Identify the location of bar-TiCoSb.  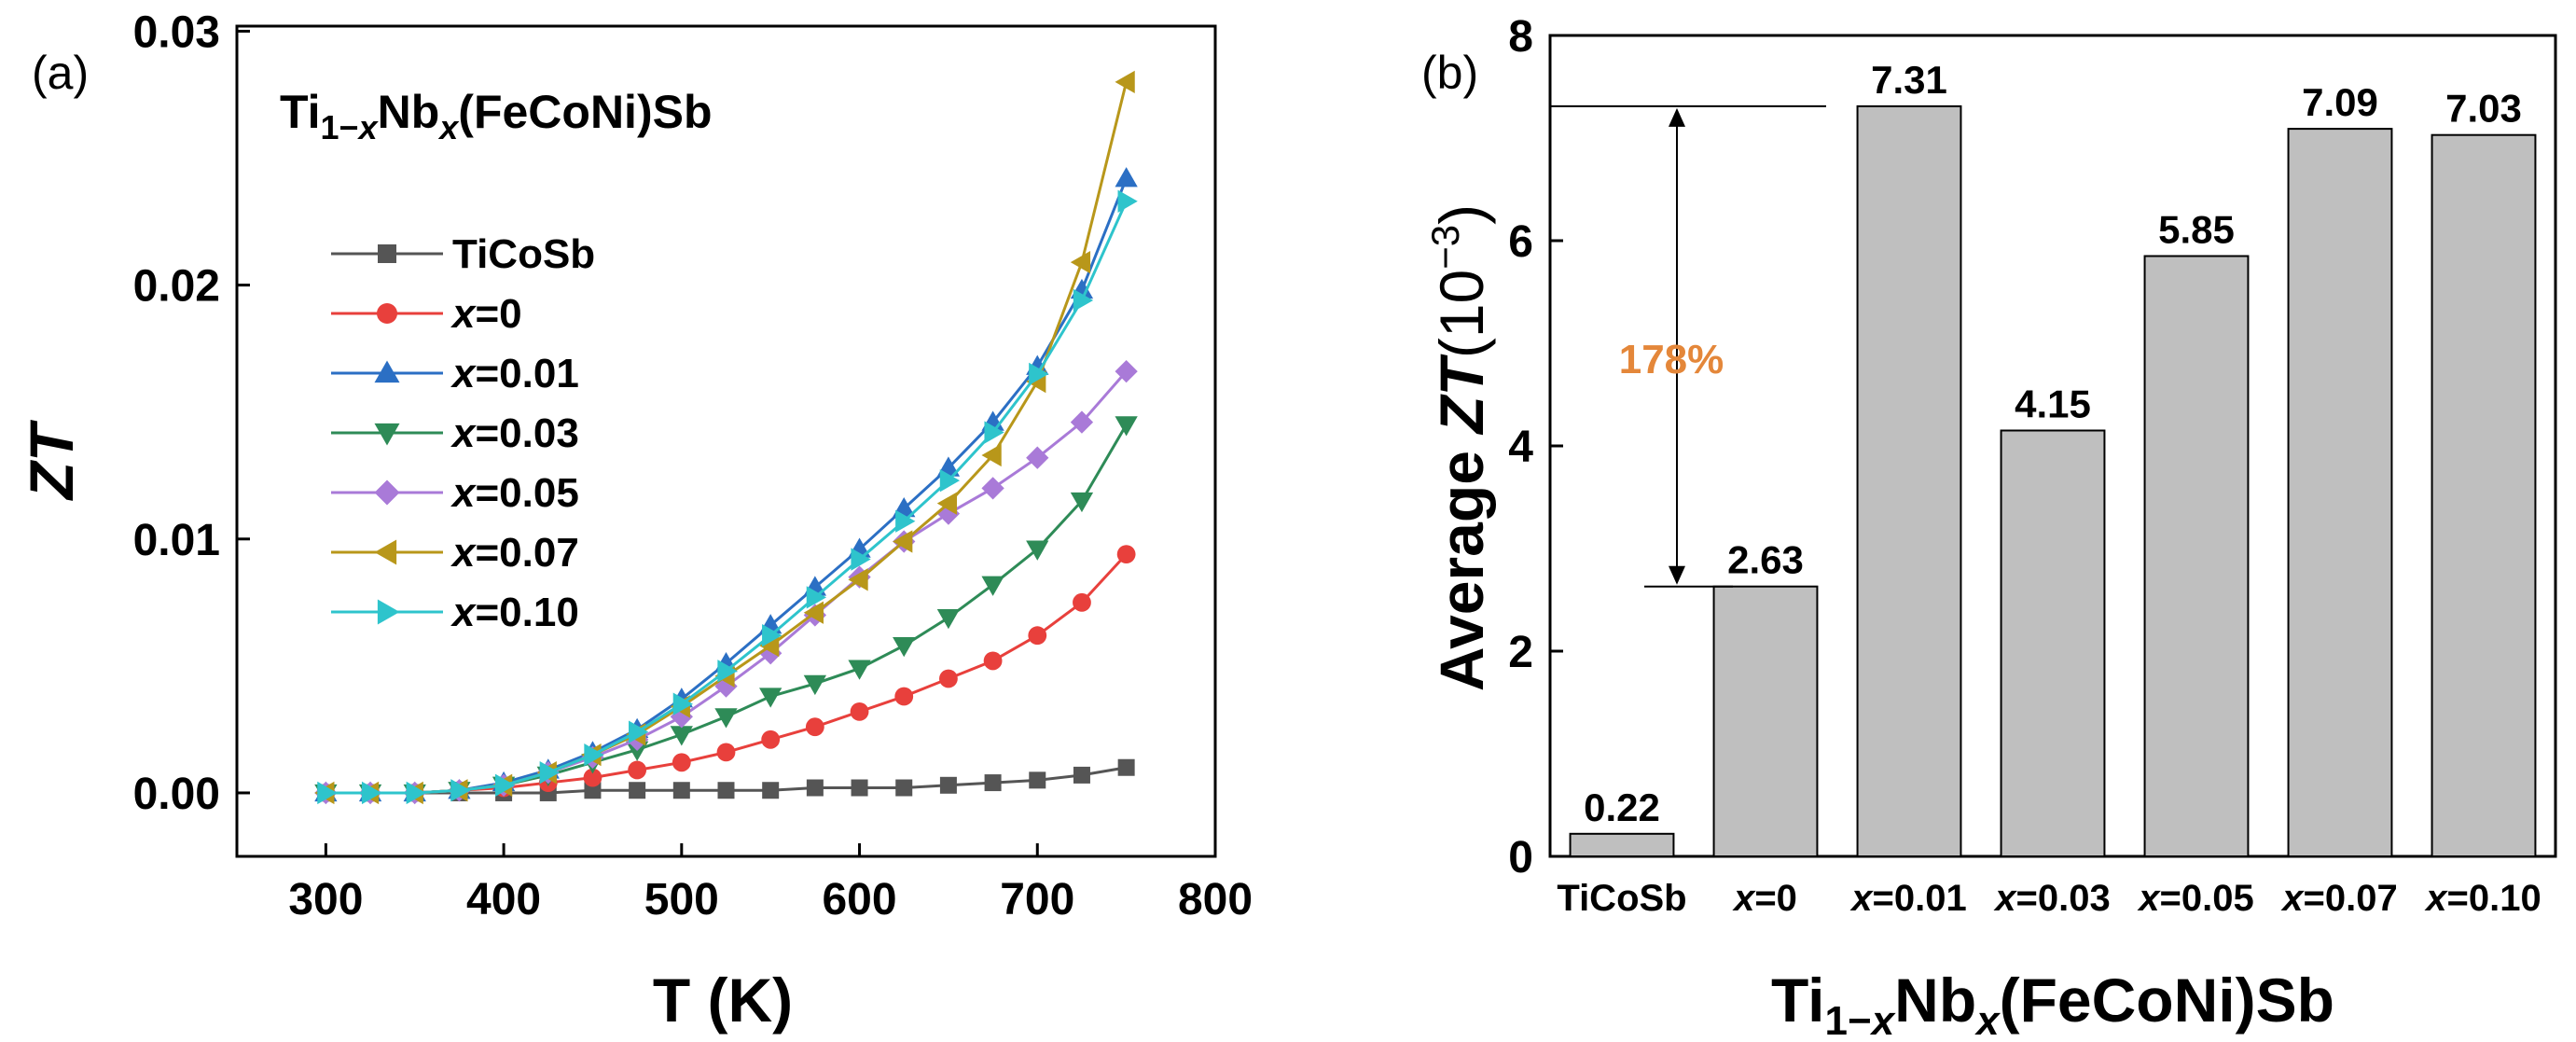
(1622, 845).